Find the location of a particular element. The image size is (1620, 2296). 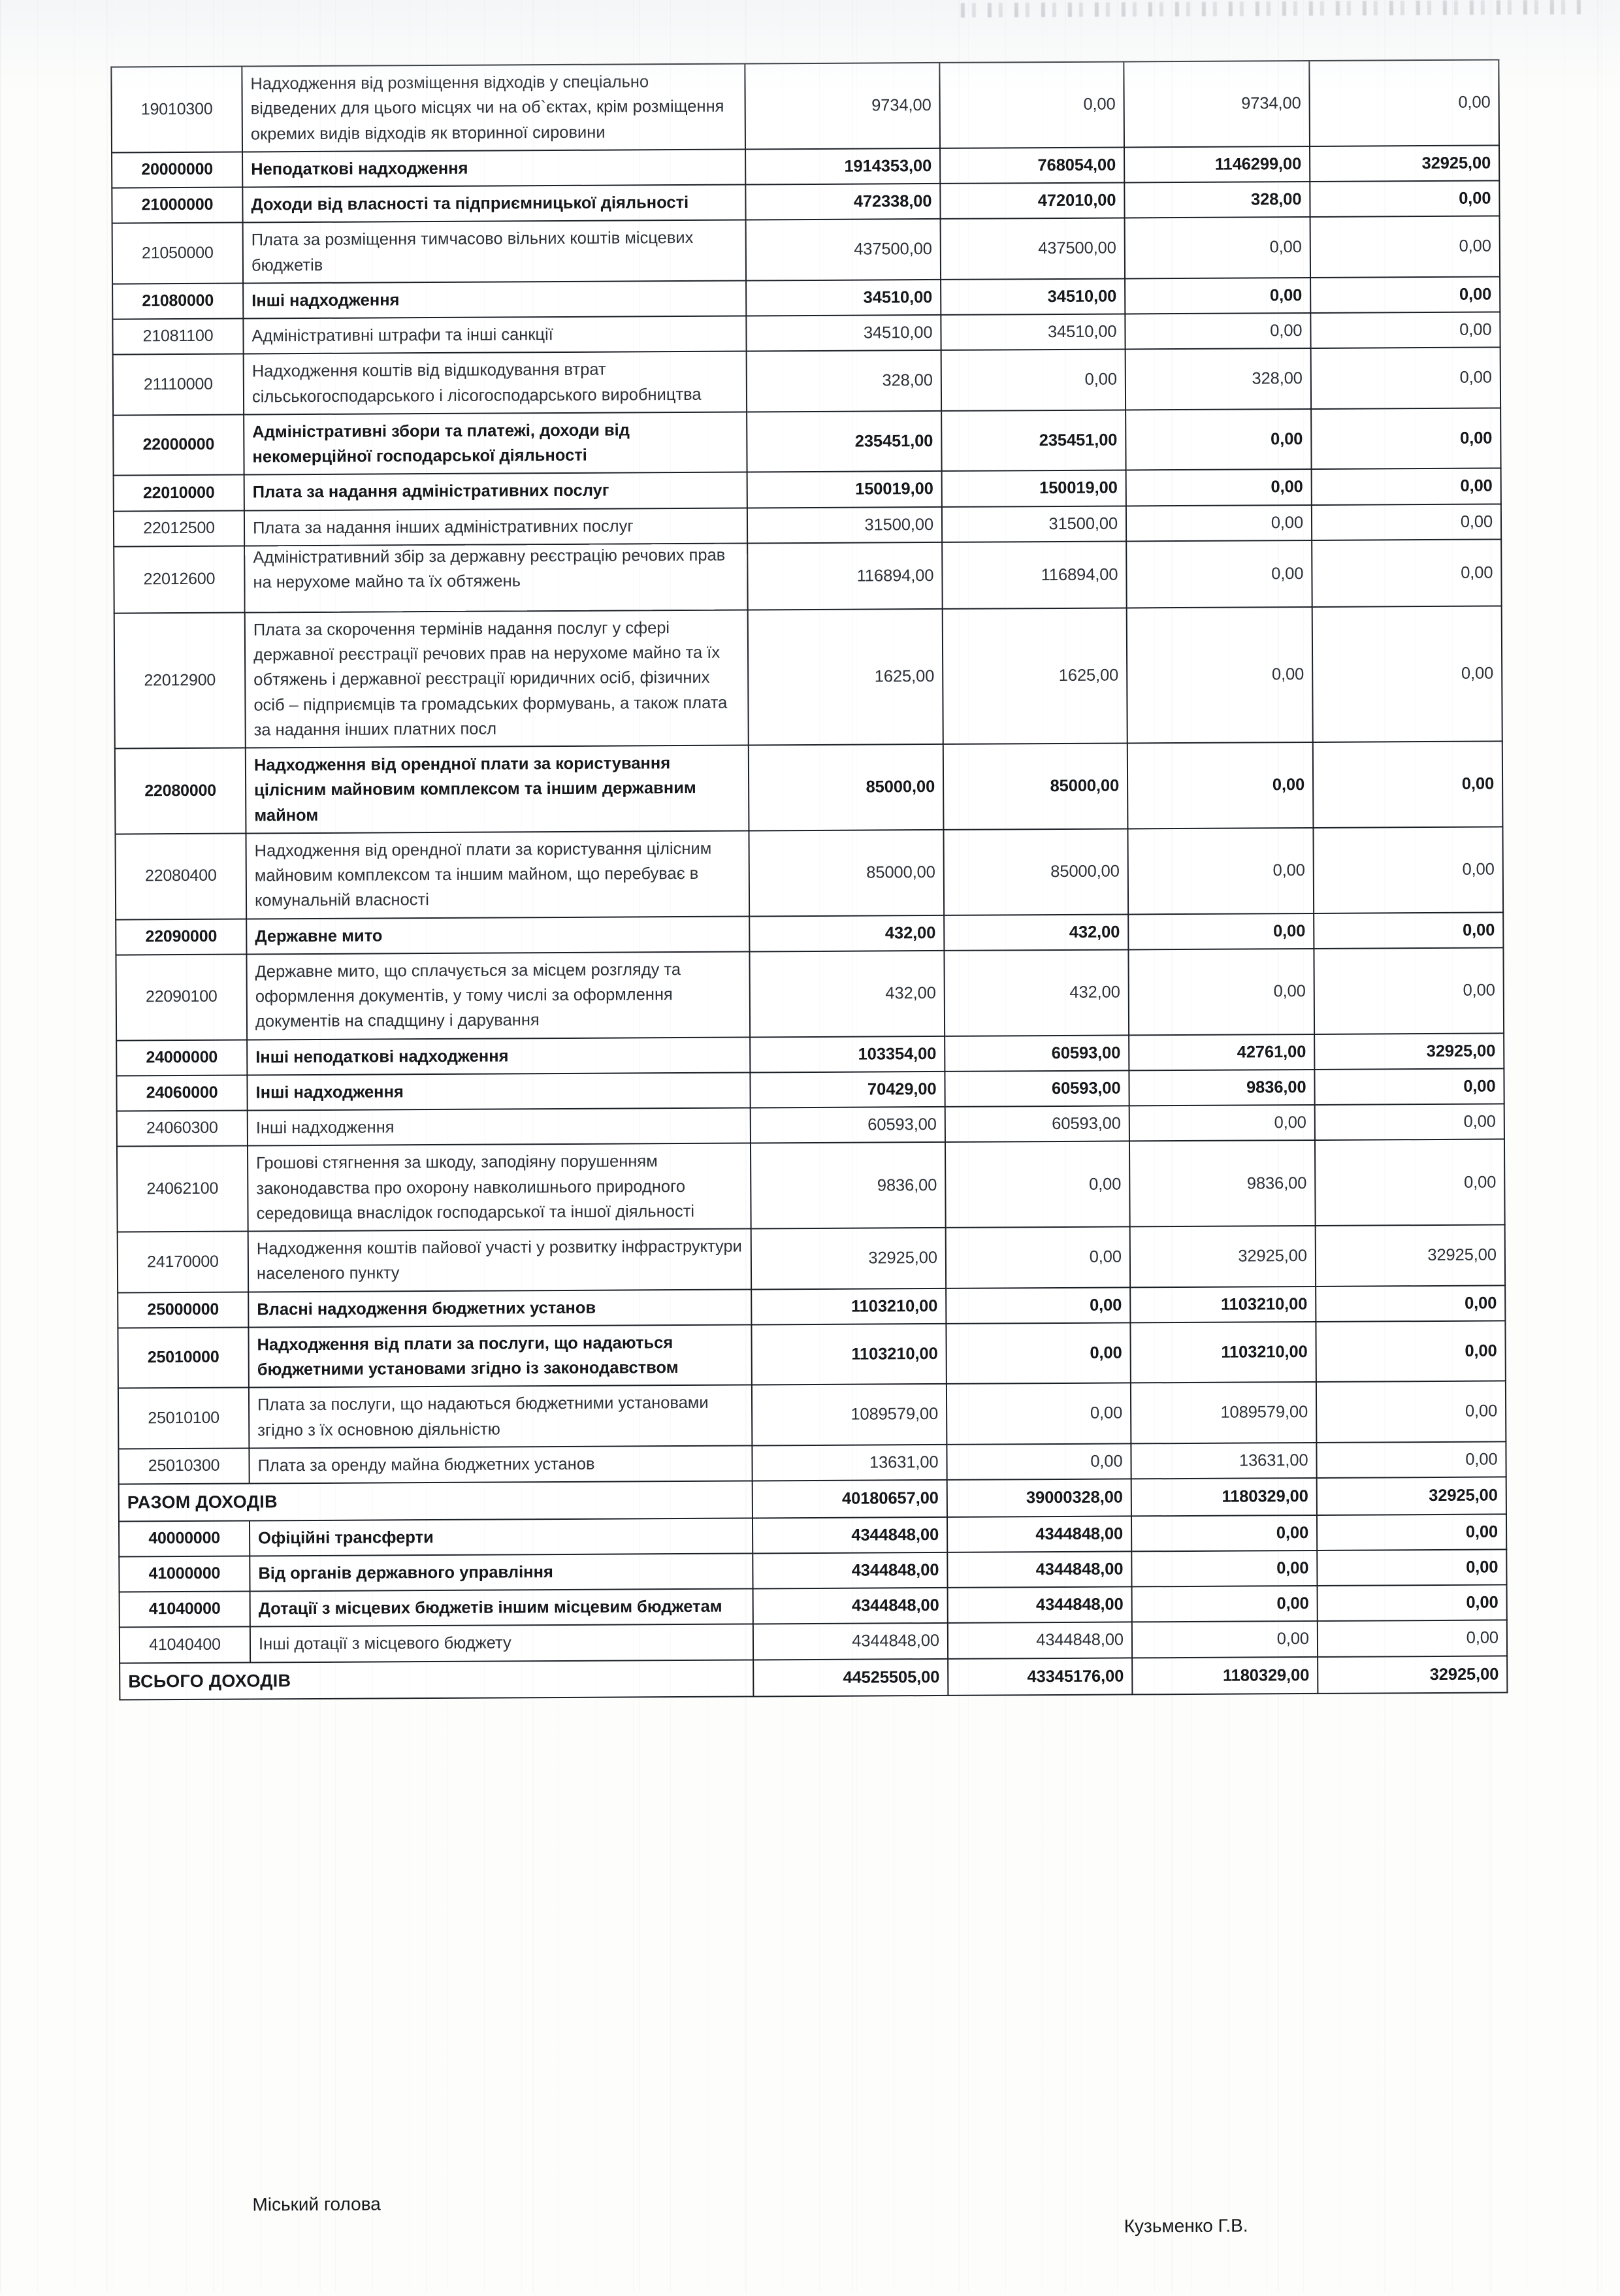

row-value-v1: 9836,00 is located at coordinates (848, 1185).